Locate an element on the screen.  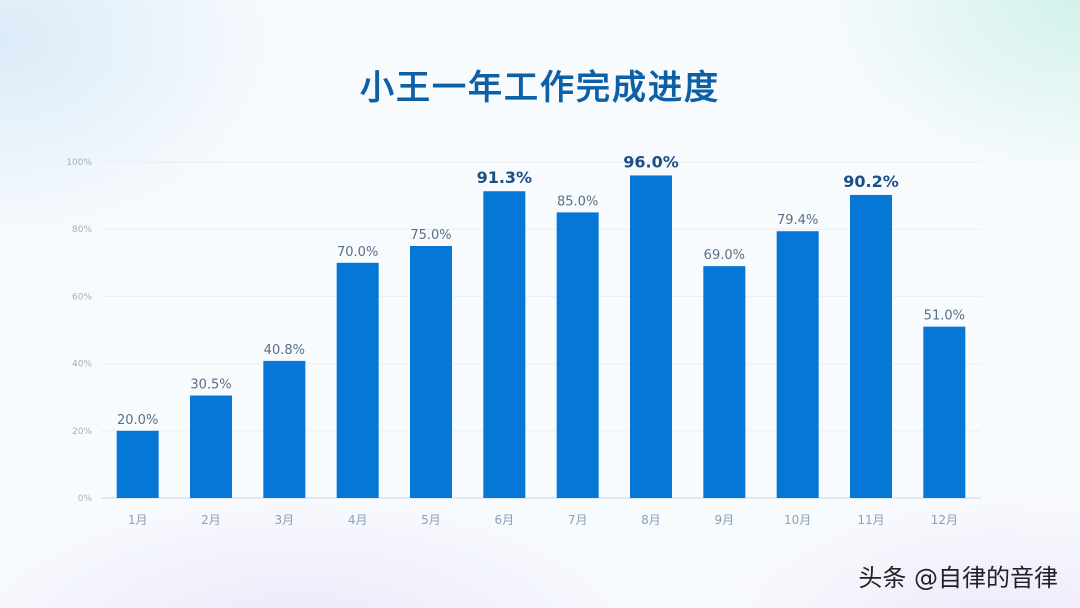
x-tick-label: 5月 is located at coordinates (431, 520).